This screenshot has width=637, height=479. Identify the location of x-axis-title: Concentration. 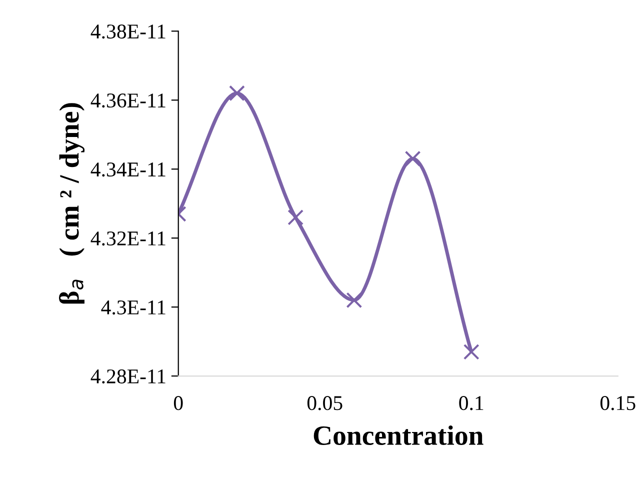
(399, 435).